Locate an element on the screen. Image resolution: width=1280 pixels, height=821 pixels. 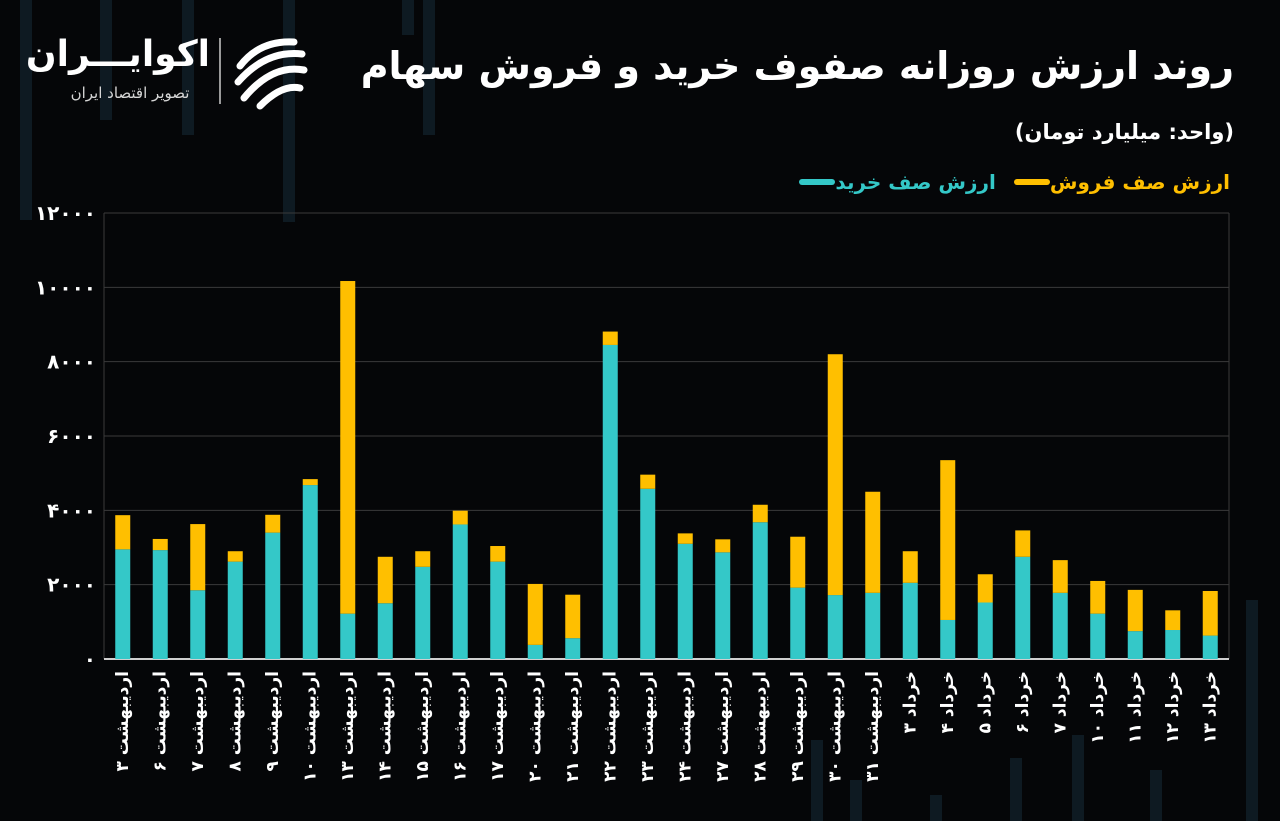
x-tick-label: ۱۶ اردیبهشت is located at coordinates (460, 726).